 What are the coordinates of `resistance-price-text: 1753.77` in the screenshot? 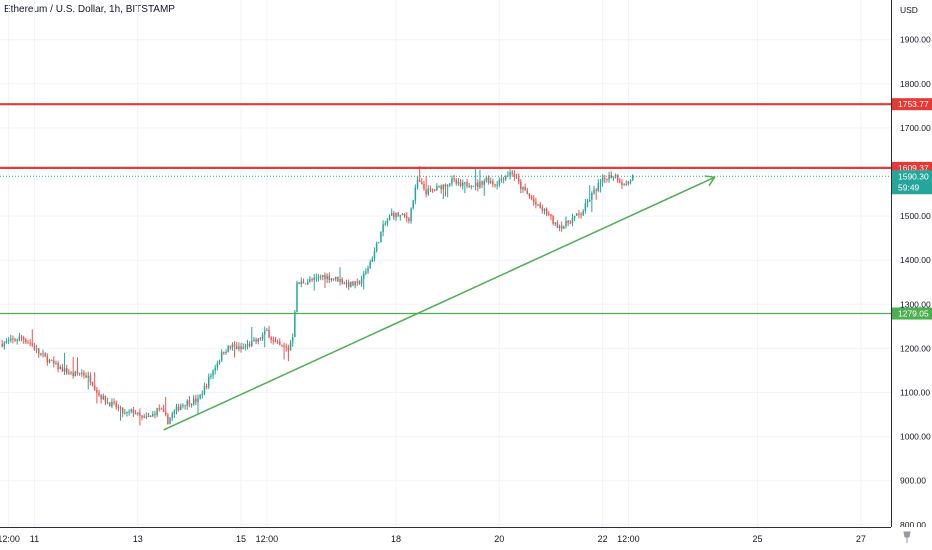 It's located at (913, 104).